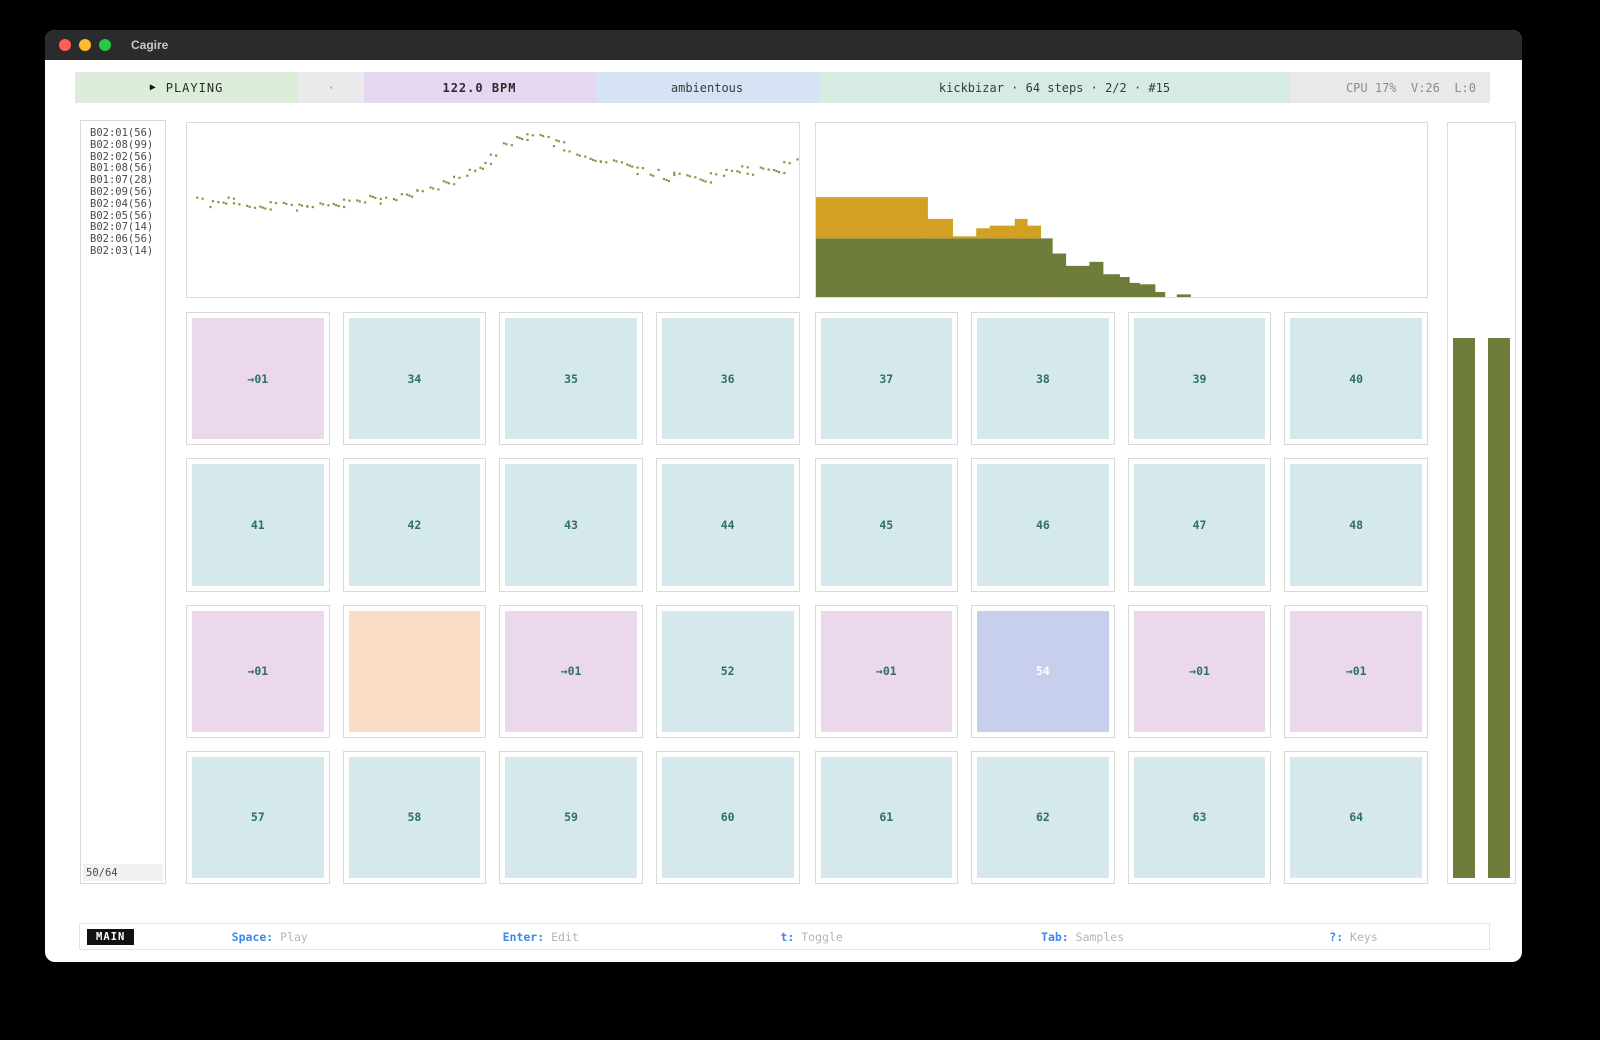  I want to click on pad-cell: 38, so click(1043, 379).